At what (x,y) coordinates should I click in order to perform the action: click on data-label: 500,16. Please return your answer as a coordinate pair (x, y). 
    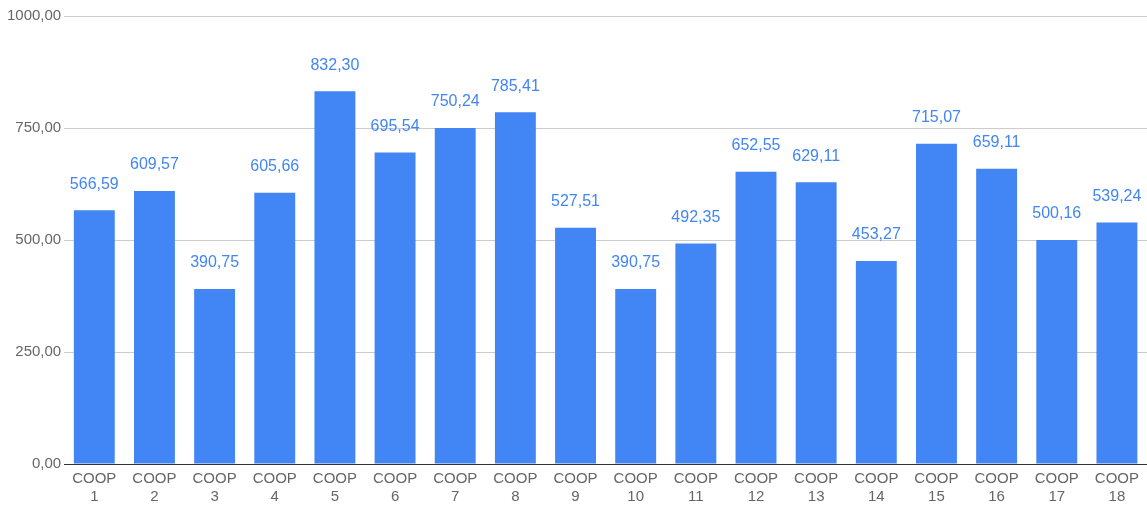
    Looking at the image, I should click on (1057, 213).